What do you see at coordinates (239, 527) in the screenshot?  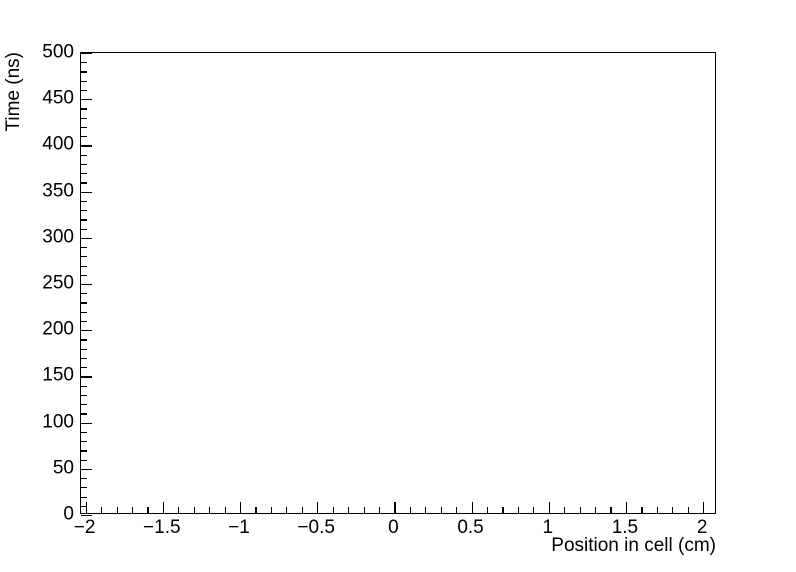 I see `x-axis-tick-label: −1` at bounding box center [239, 527].